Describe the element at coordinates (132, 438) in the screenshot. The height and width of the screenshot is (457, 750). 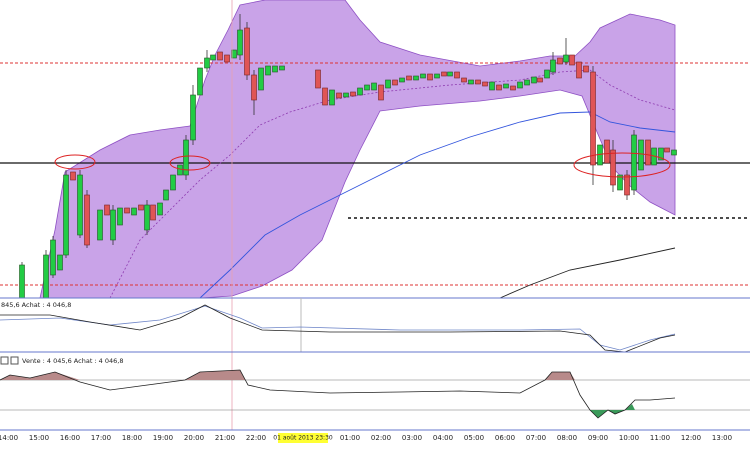
I see `time-label: 18:00` at that location.